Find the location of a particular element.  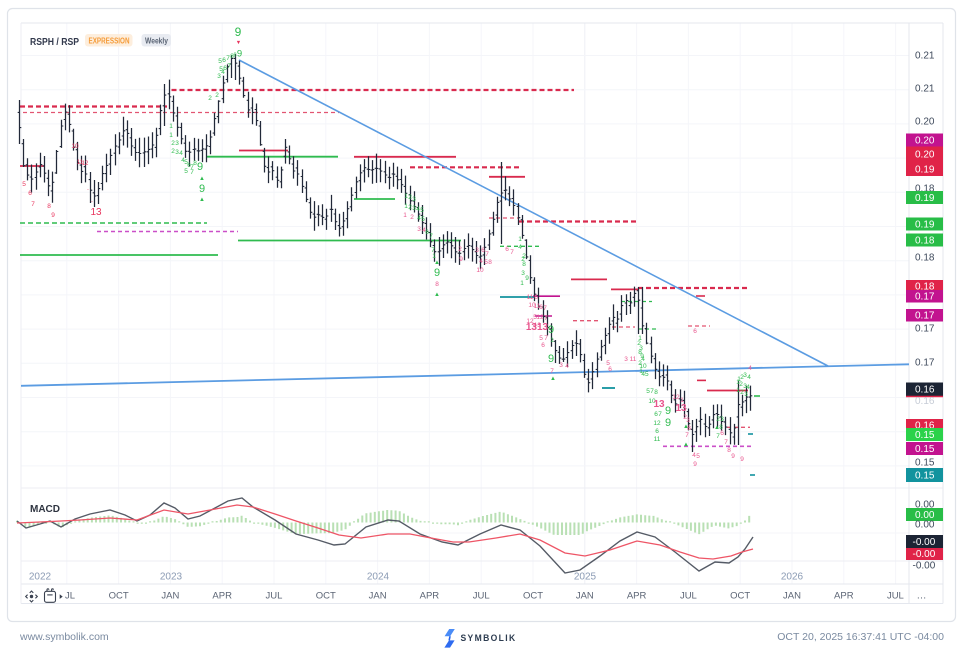

svg-text: 2025 is located at coordinates (585, 577).